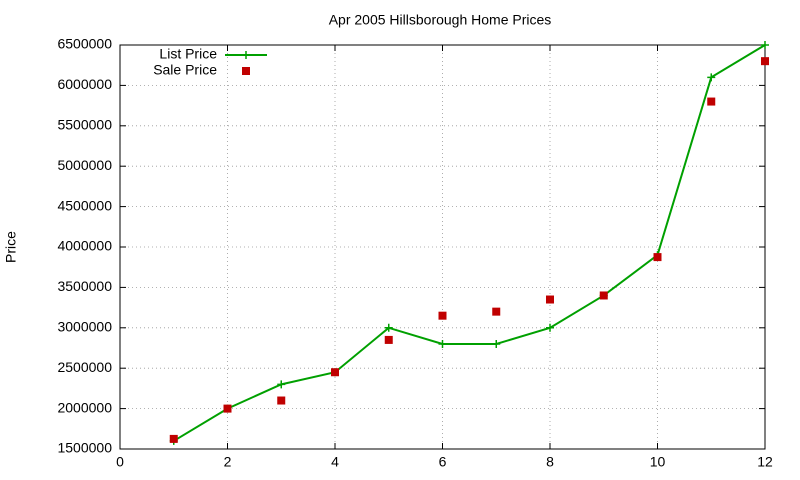 The image size is (800, 480). I want to click on y-tick-label: 6000000, so click(84, 84).